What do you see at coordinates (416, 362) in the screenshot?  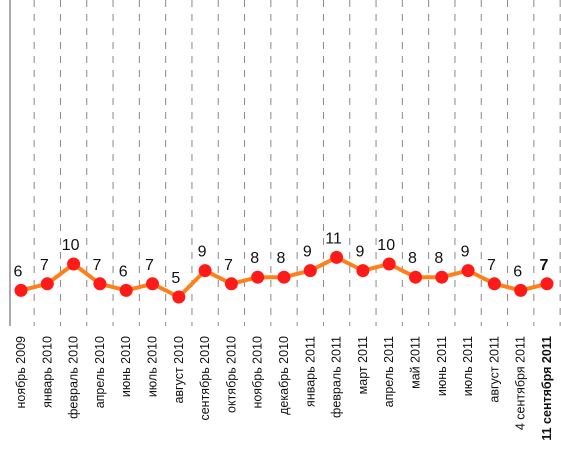 I see `x-tick-label: май 2011` at bounding box center [416, 362].